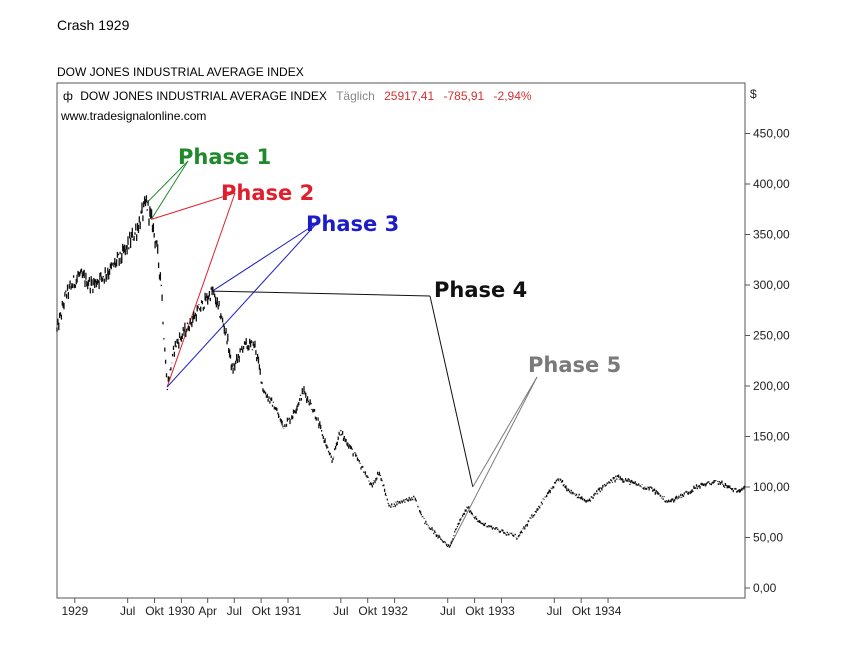 The image size is (857, 657). Describe the element at coordinates (224, 157) in the screenshot. I see `annotation-label: Phase 1` at that location.